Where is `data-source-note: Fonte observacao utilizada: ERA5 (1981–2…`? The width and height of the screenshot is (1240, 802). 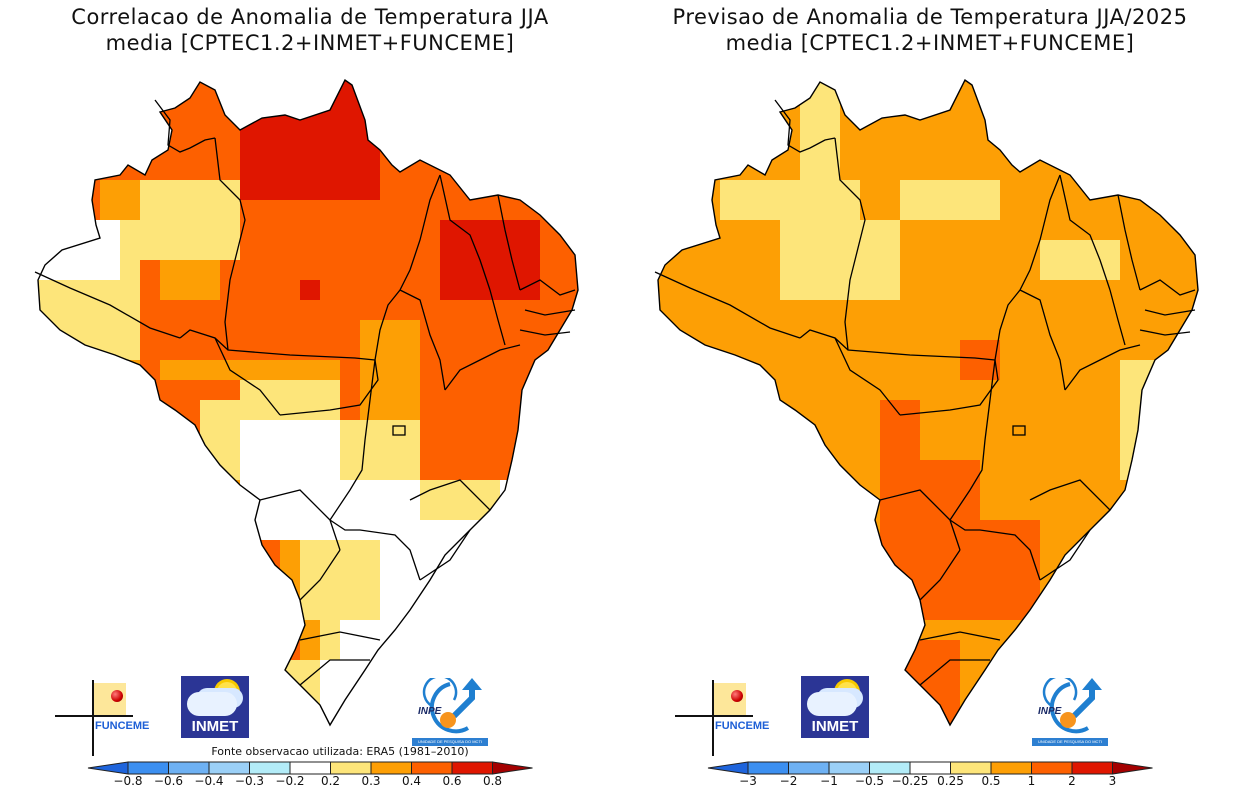 data-source-note: Fonte observacao utilizada: ERA5 (1981–2… is located at coordinates (340, 751).